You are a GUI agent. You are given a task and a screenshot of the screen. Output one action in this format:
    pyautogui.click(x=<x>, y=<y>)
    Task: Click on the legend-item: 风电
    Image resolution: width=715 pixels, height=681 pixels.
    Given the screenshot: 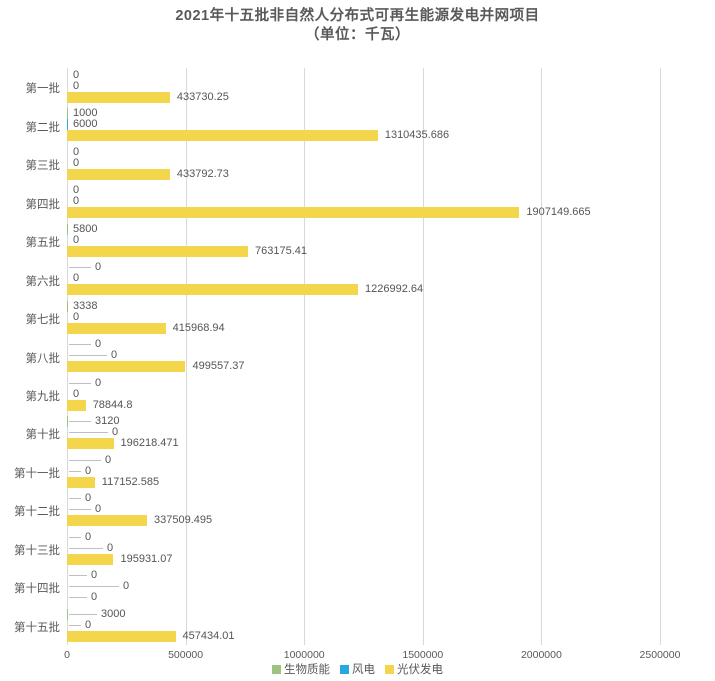 What is the action you would take?
    pyautogui.click(x=357, y=669)
    